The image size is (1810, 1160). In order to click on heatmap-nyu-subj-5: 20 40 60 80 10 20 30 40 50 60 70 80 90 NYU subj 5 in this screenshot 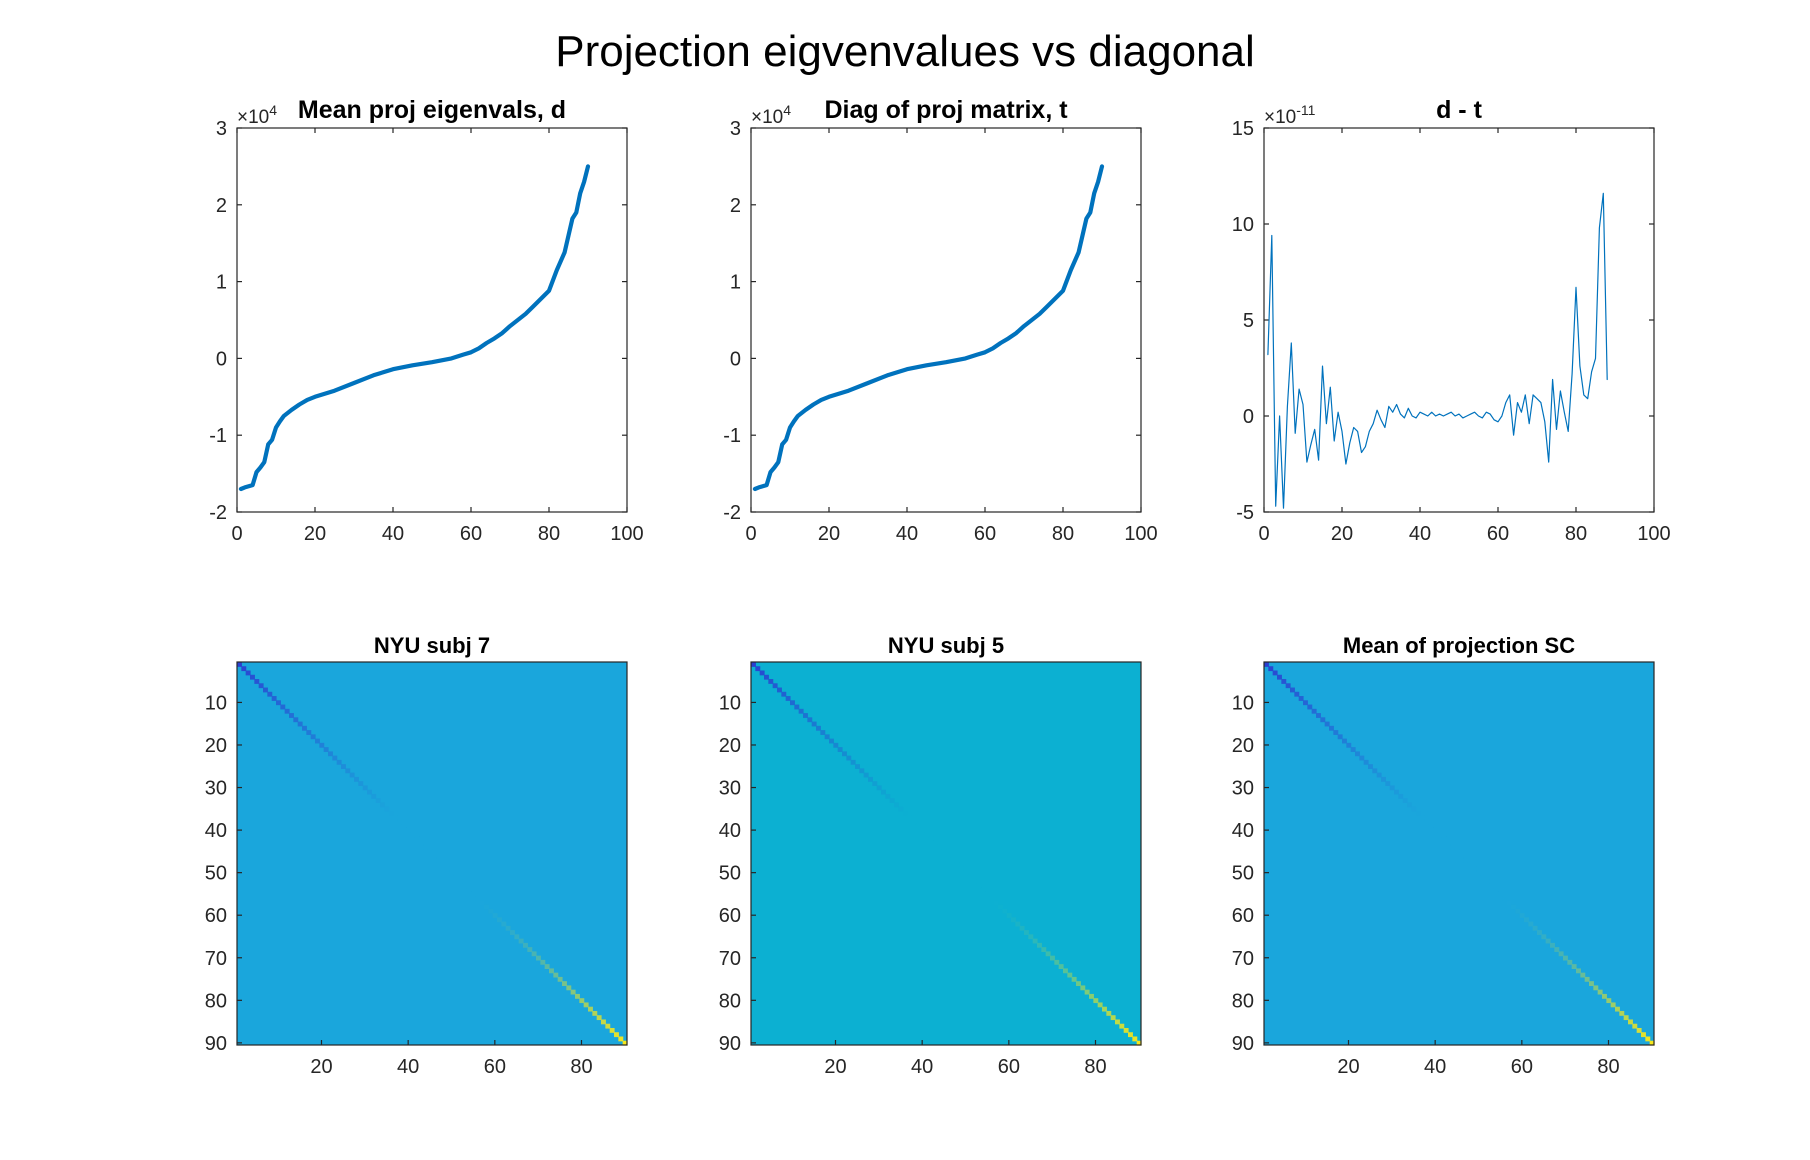, I will do `click(930, 855)`.